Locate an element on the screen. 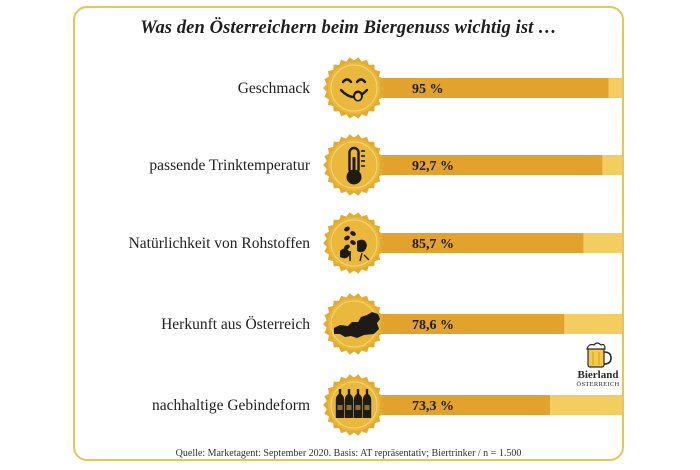 The height and width of the screenshot is (470, 700). smiley-tongue-icon is located at coordinates (354, 90).